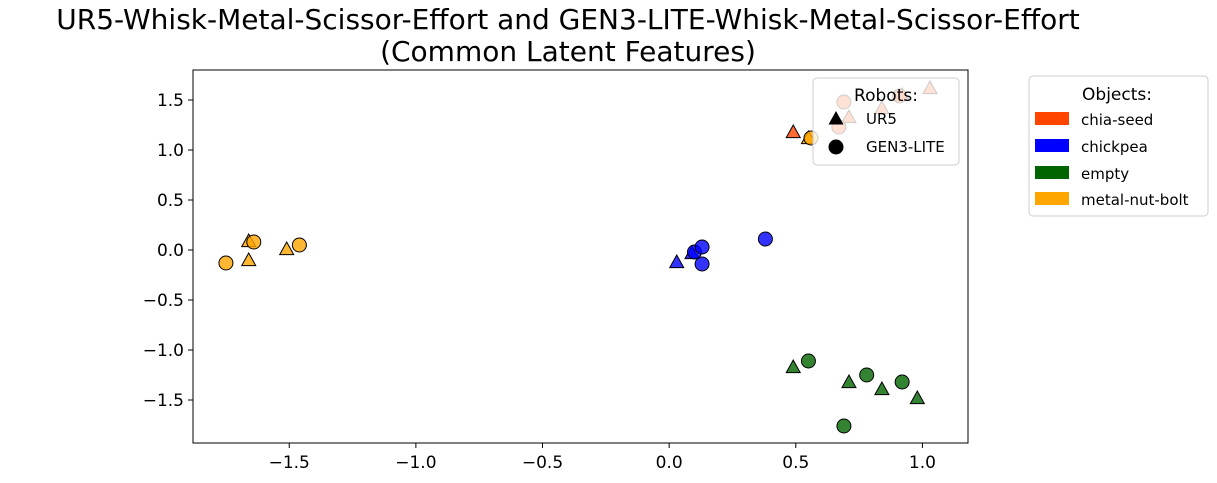  Describe the element at coordinates (163, 401) in the screenshot. I see `y-tick-label: −1.5` at that location.